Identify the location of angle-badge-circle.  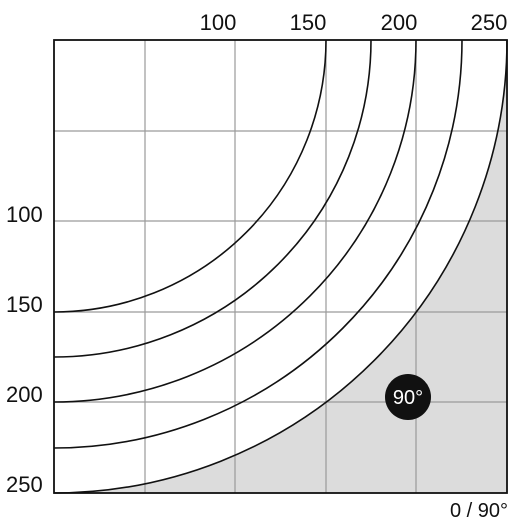
(408, 397).